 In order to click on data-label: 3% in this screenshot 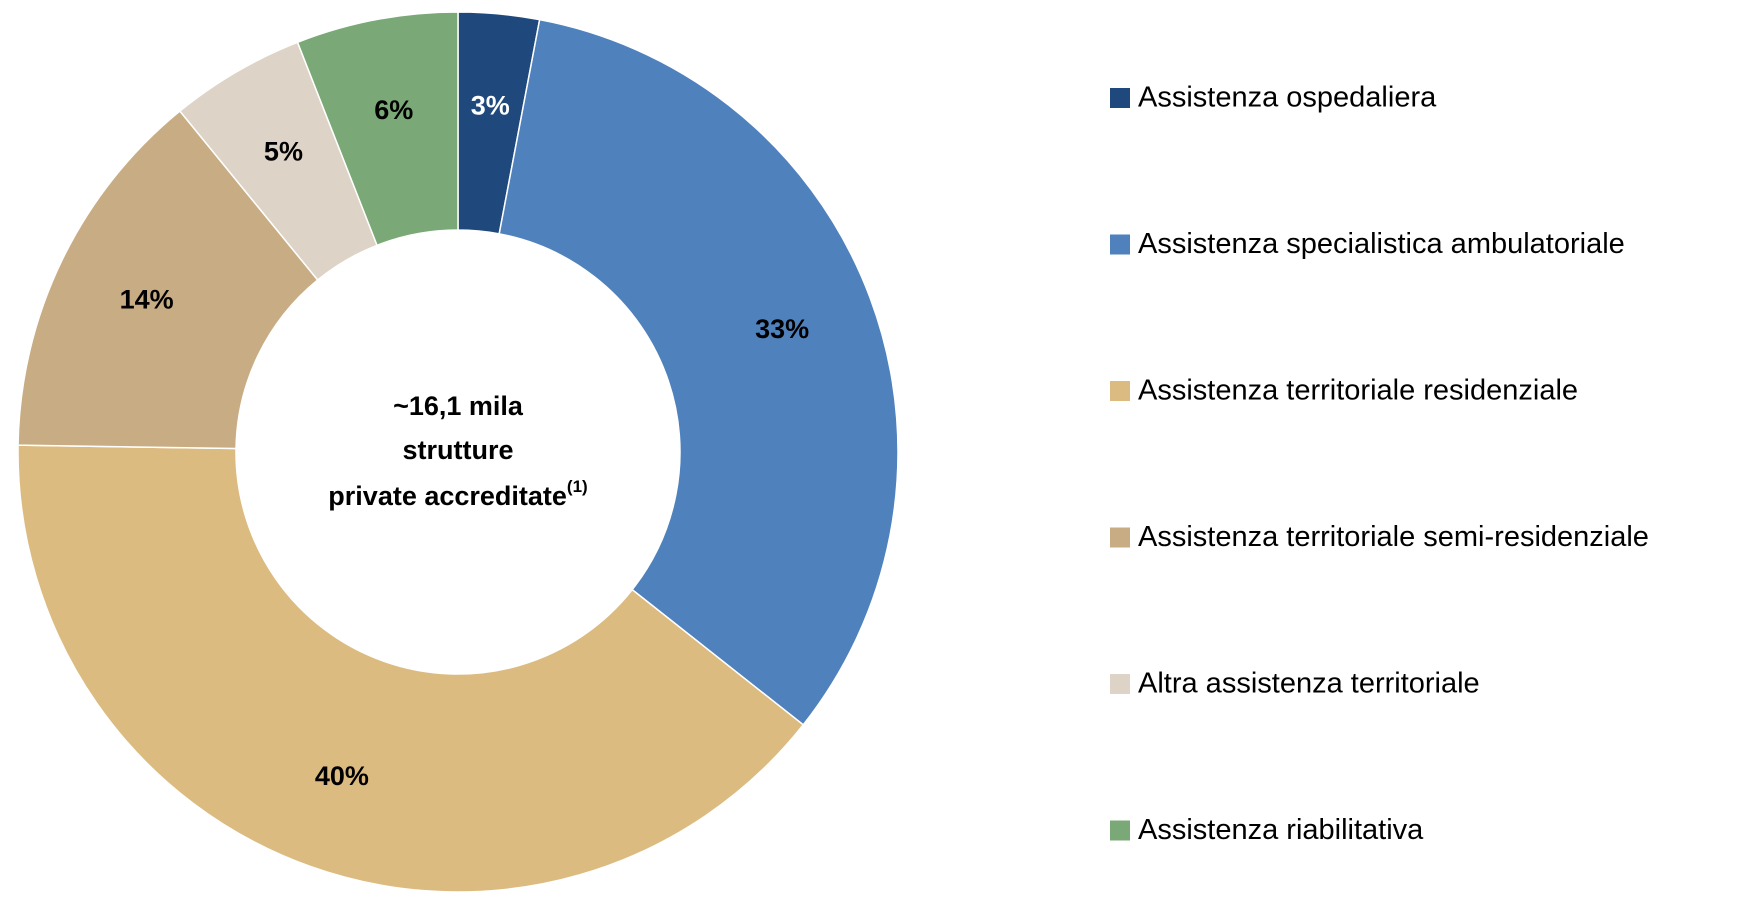, I will do `click(490, 106)`.